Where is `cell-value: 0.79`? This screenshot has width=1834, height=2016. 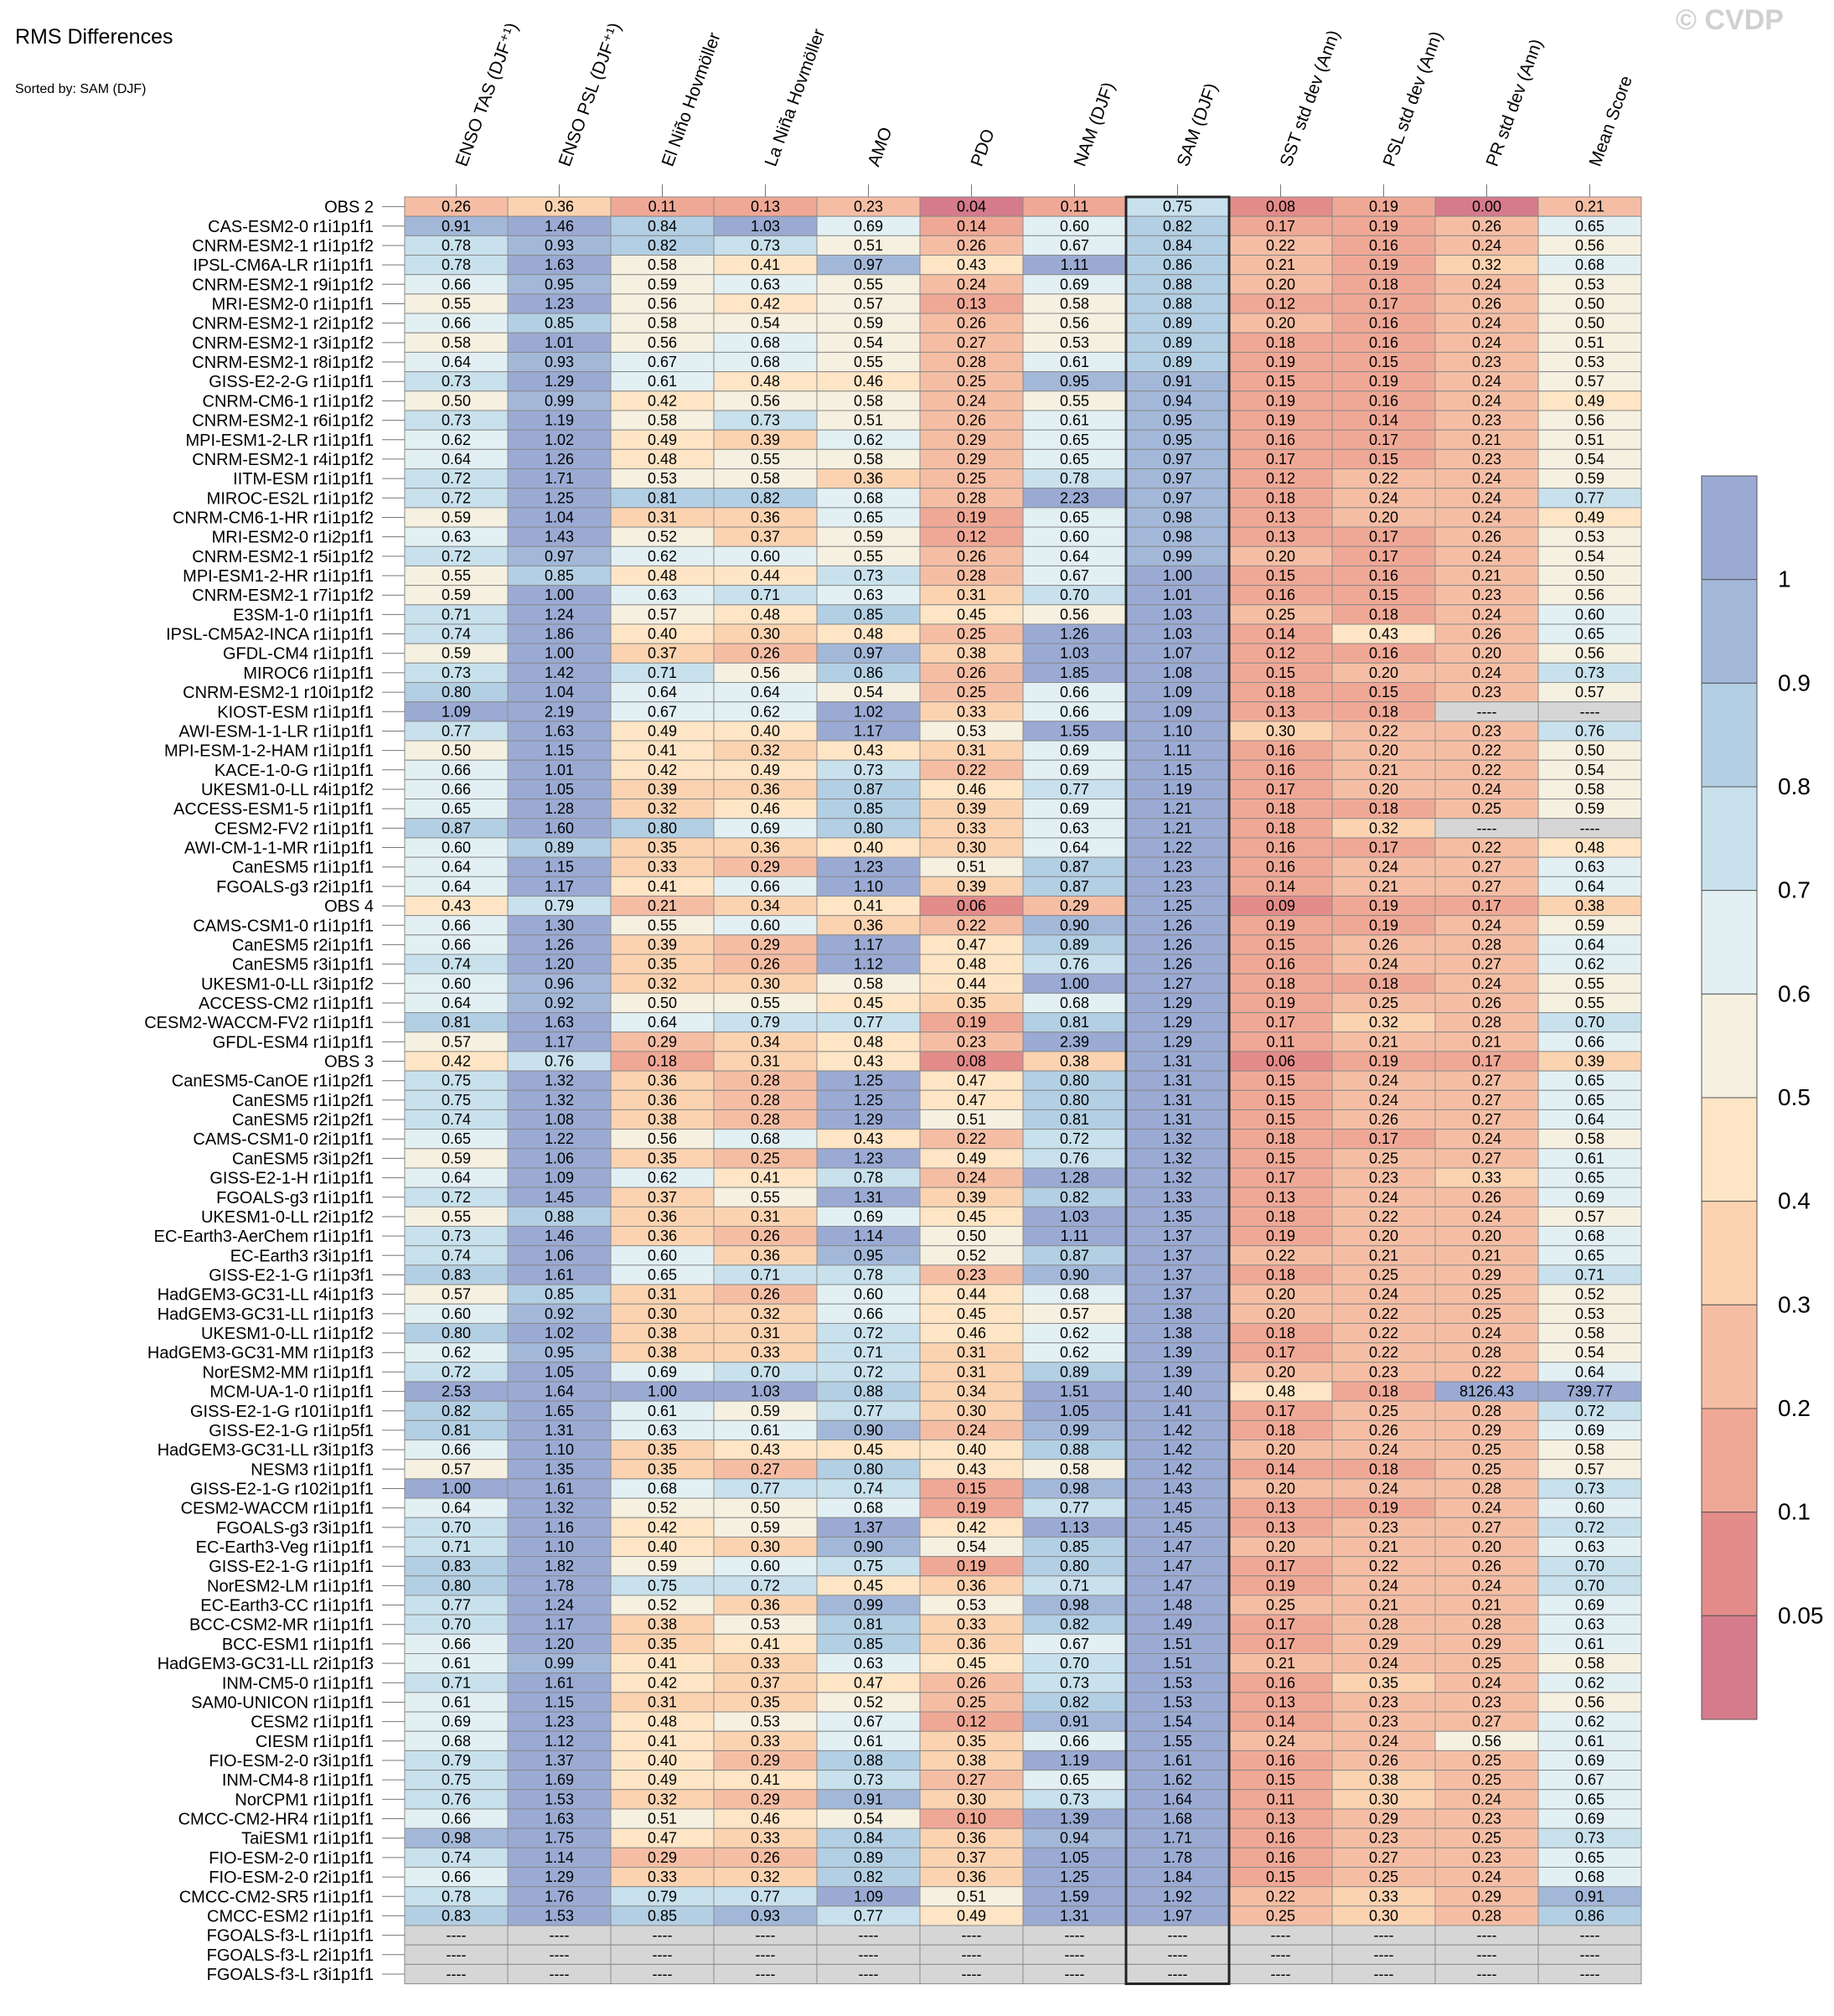 cell-value: 0.79 is located at coordinates (765, 1022).